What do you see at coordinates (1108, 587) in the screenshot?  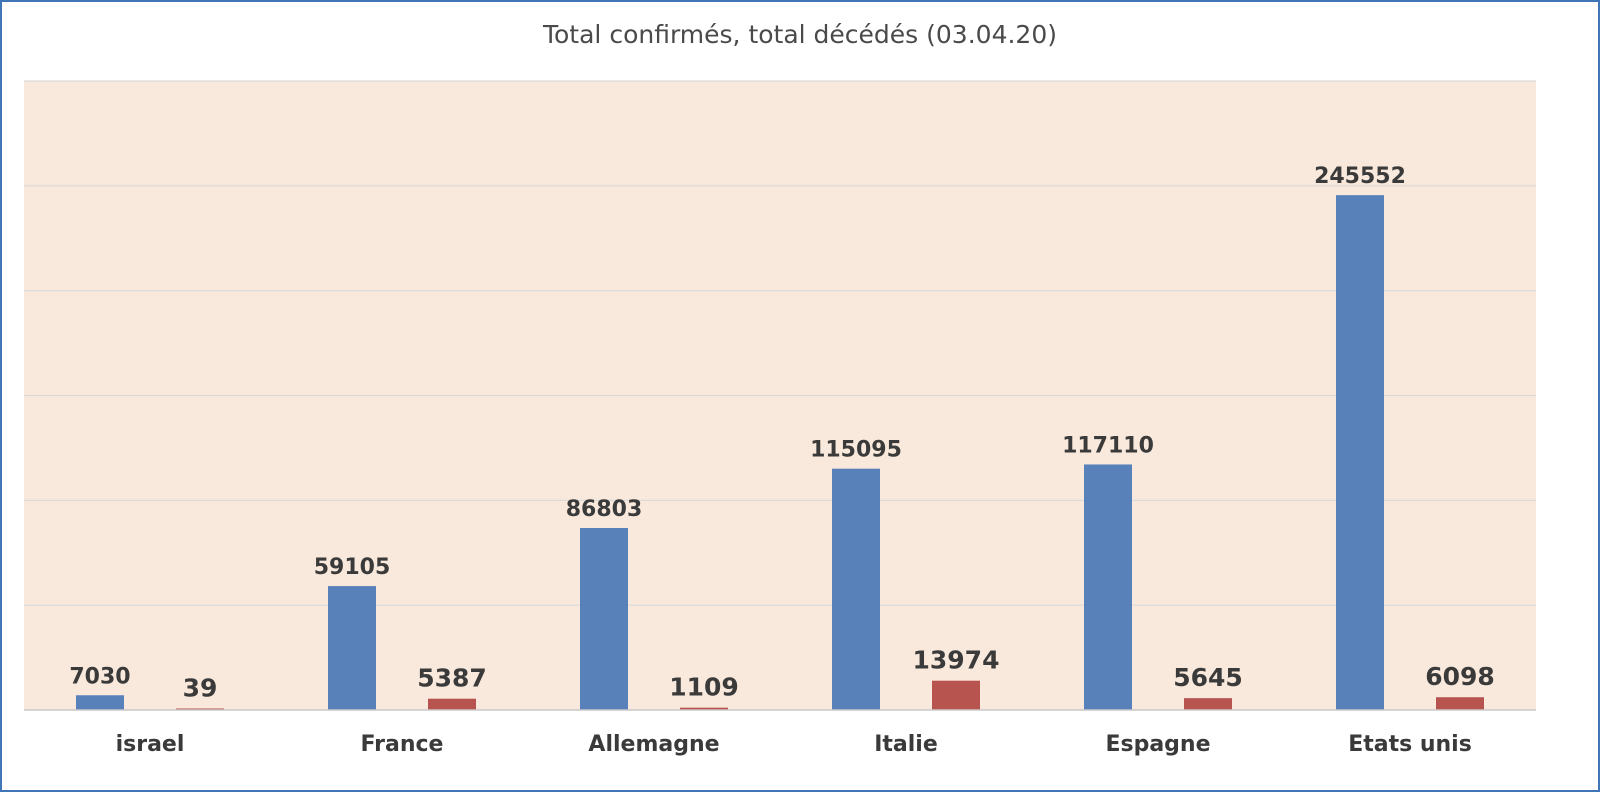 I see `bar-series-1-espagne` at bounding box center [1108, 587].